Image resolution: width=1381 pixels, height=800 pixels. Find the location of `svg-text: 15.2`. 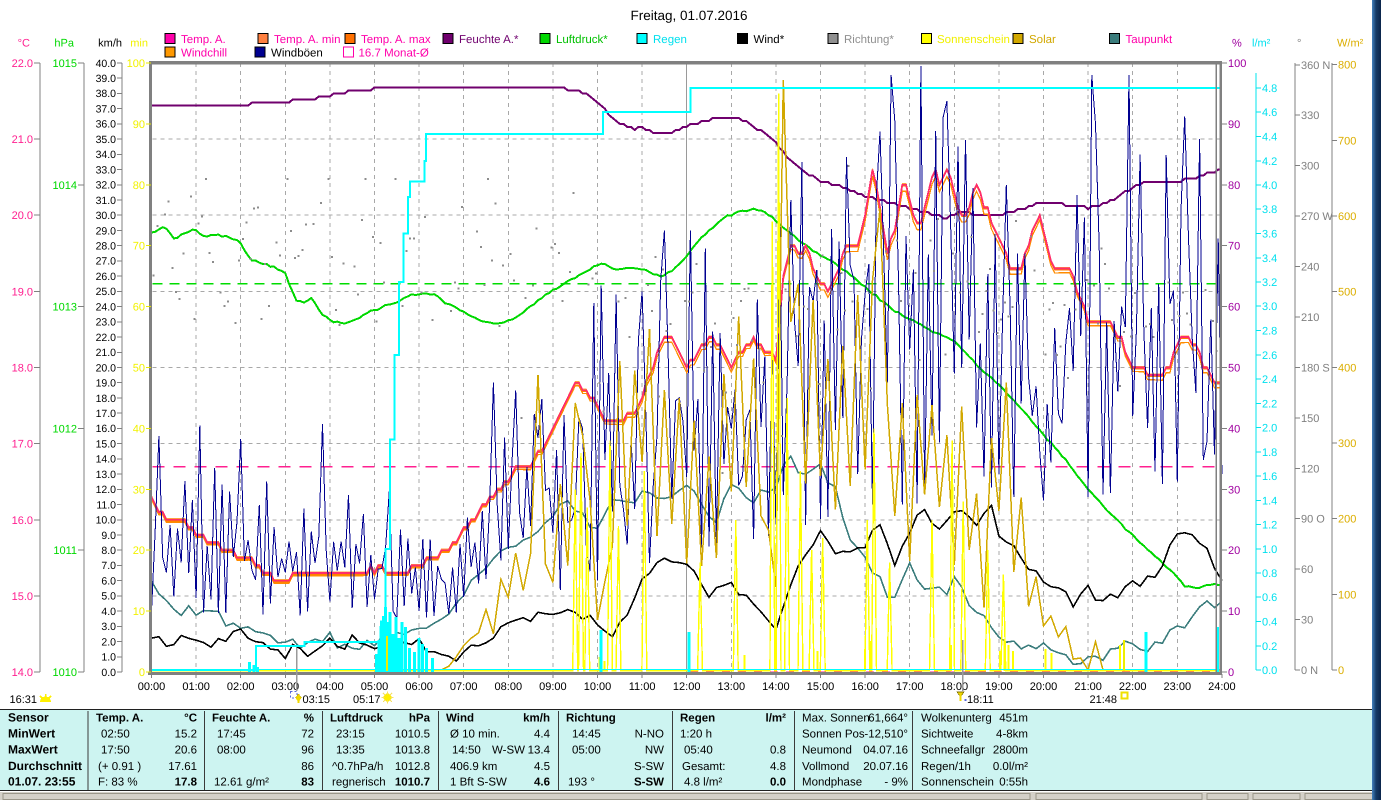

svg-text: 15.2 is located at coordinates (186, 735).